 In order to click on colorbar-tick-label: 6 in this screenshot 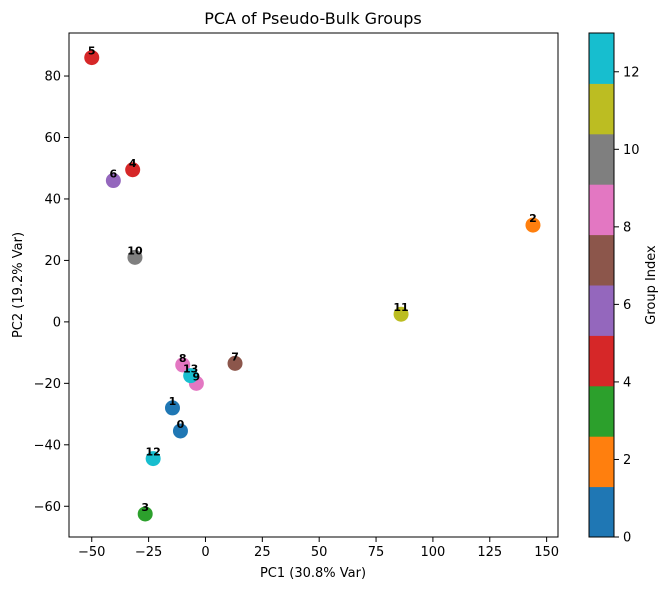, I will do `click(627, 305)`.